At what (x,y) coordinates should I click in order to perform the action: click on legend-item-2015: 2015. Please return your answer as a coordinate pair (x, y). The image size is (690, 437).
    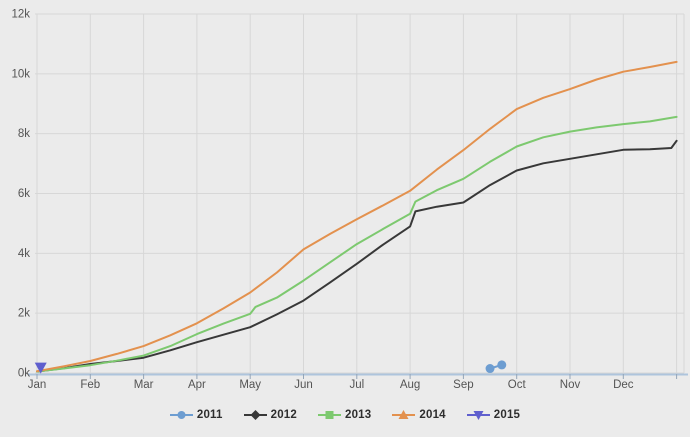
    Looking at the image, I should click on (493, 415).